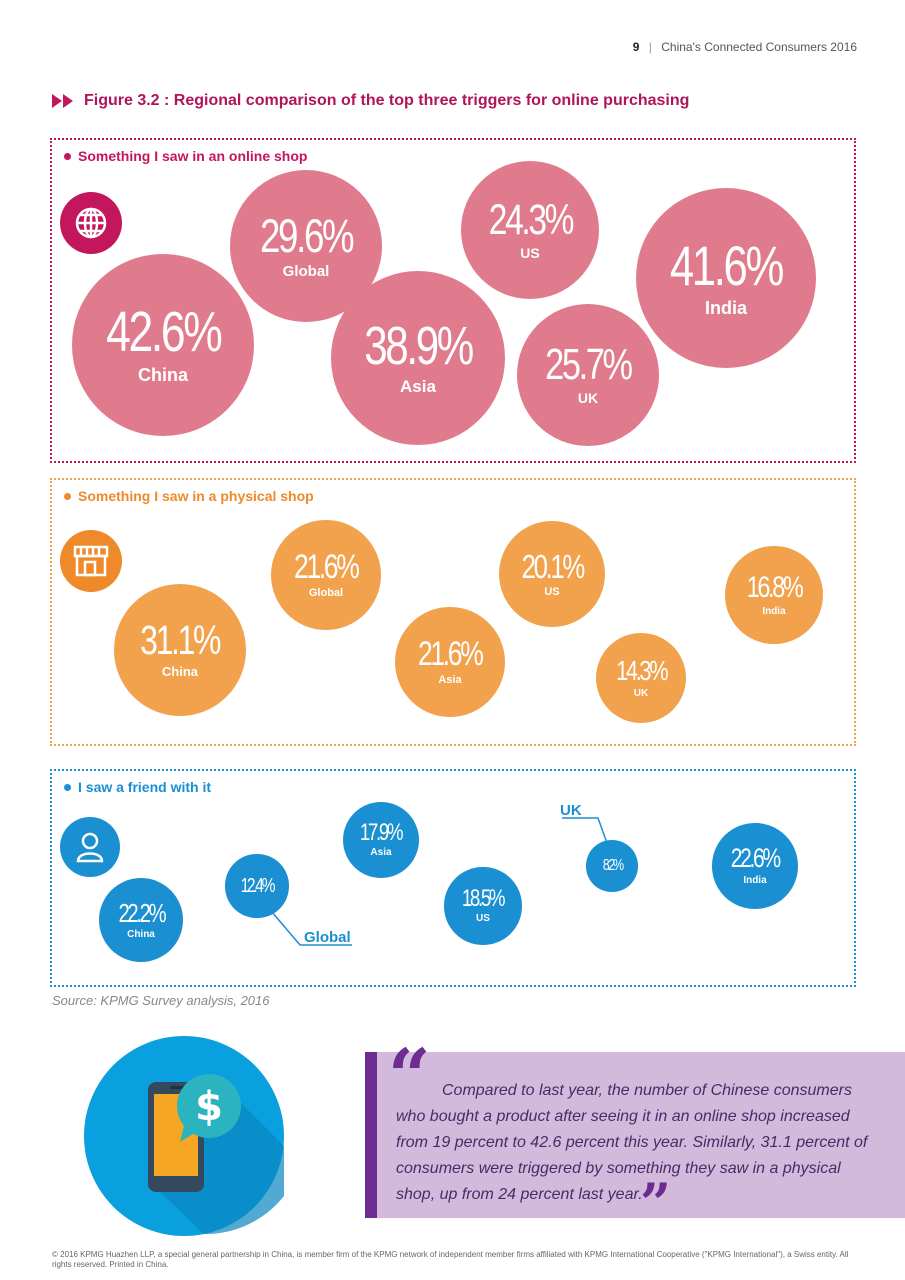  I want to click on panel-physical-label-row: Something I saw in a physical shop, so click(189, 496).